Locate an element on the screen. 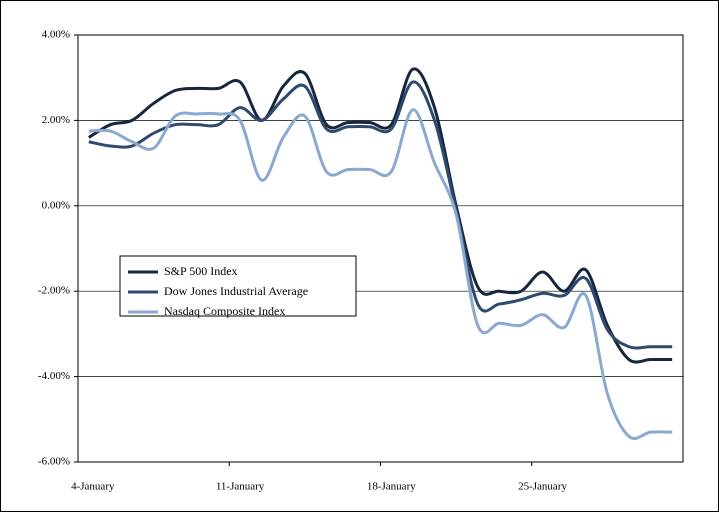 This screenshot has width=719, height=512. x-tick-label: 4-January is located at coordinates (93, 487).